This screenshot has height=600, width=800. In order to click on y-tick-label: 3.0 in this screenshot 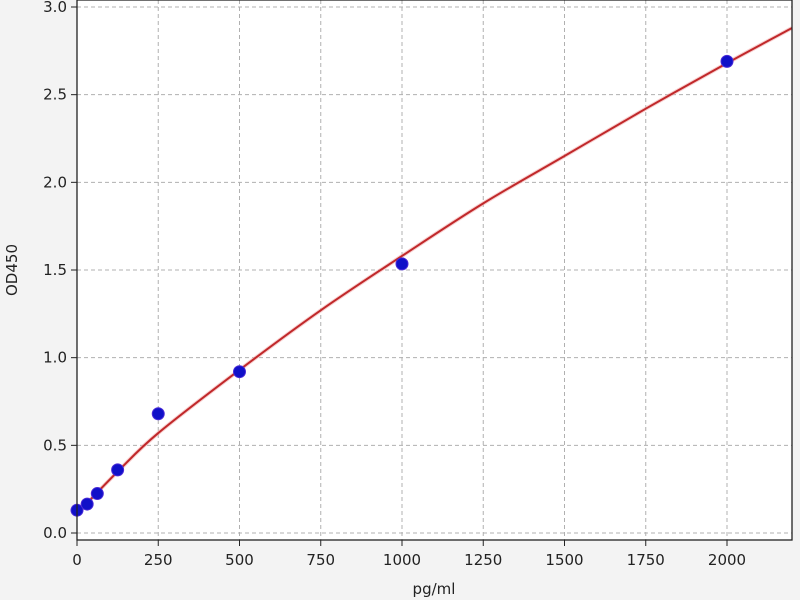, I will do `click(55, 8)`.